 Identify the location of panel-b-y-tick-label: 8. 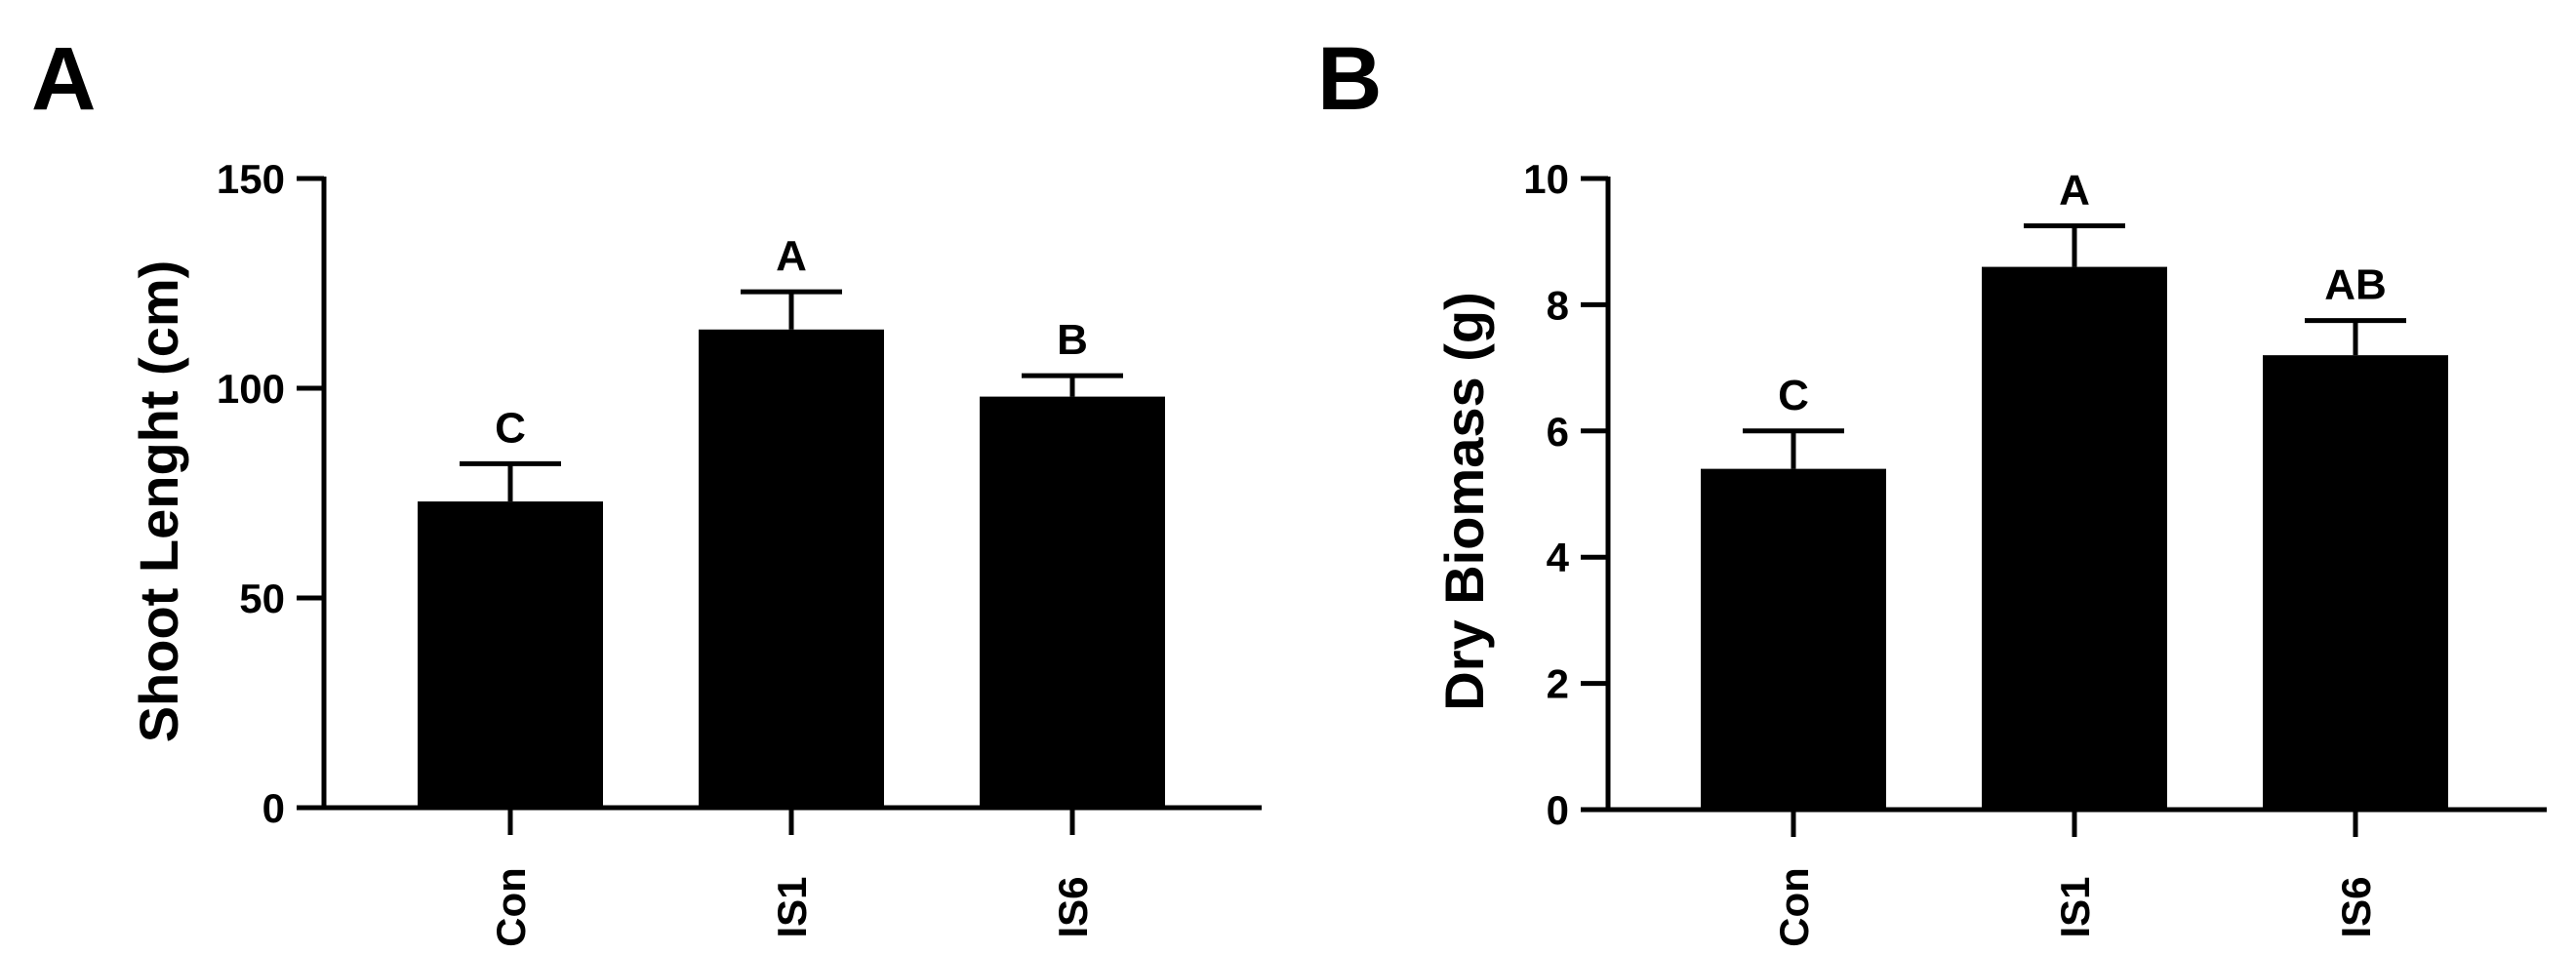
(1558, 305).